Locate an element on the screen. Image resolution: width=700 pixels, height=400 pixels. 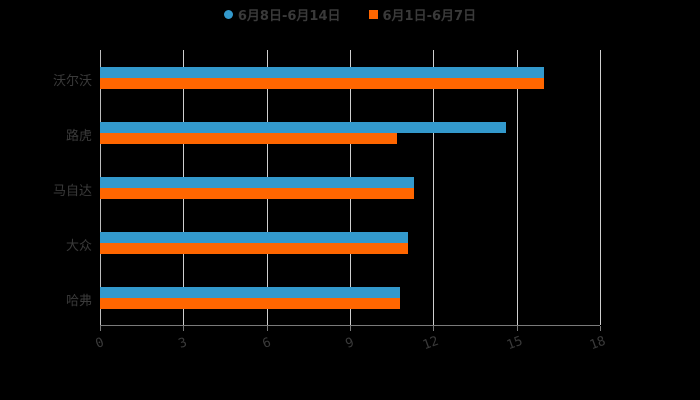
category-label: 马自达 is located at coordinates (72, 191).